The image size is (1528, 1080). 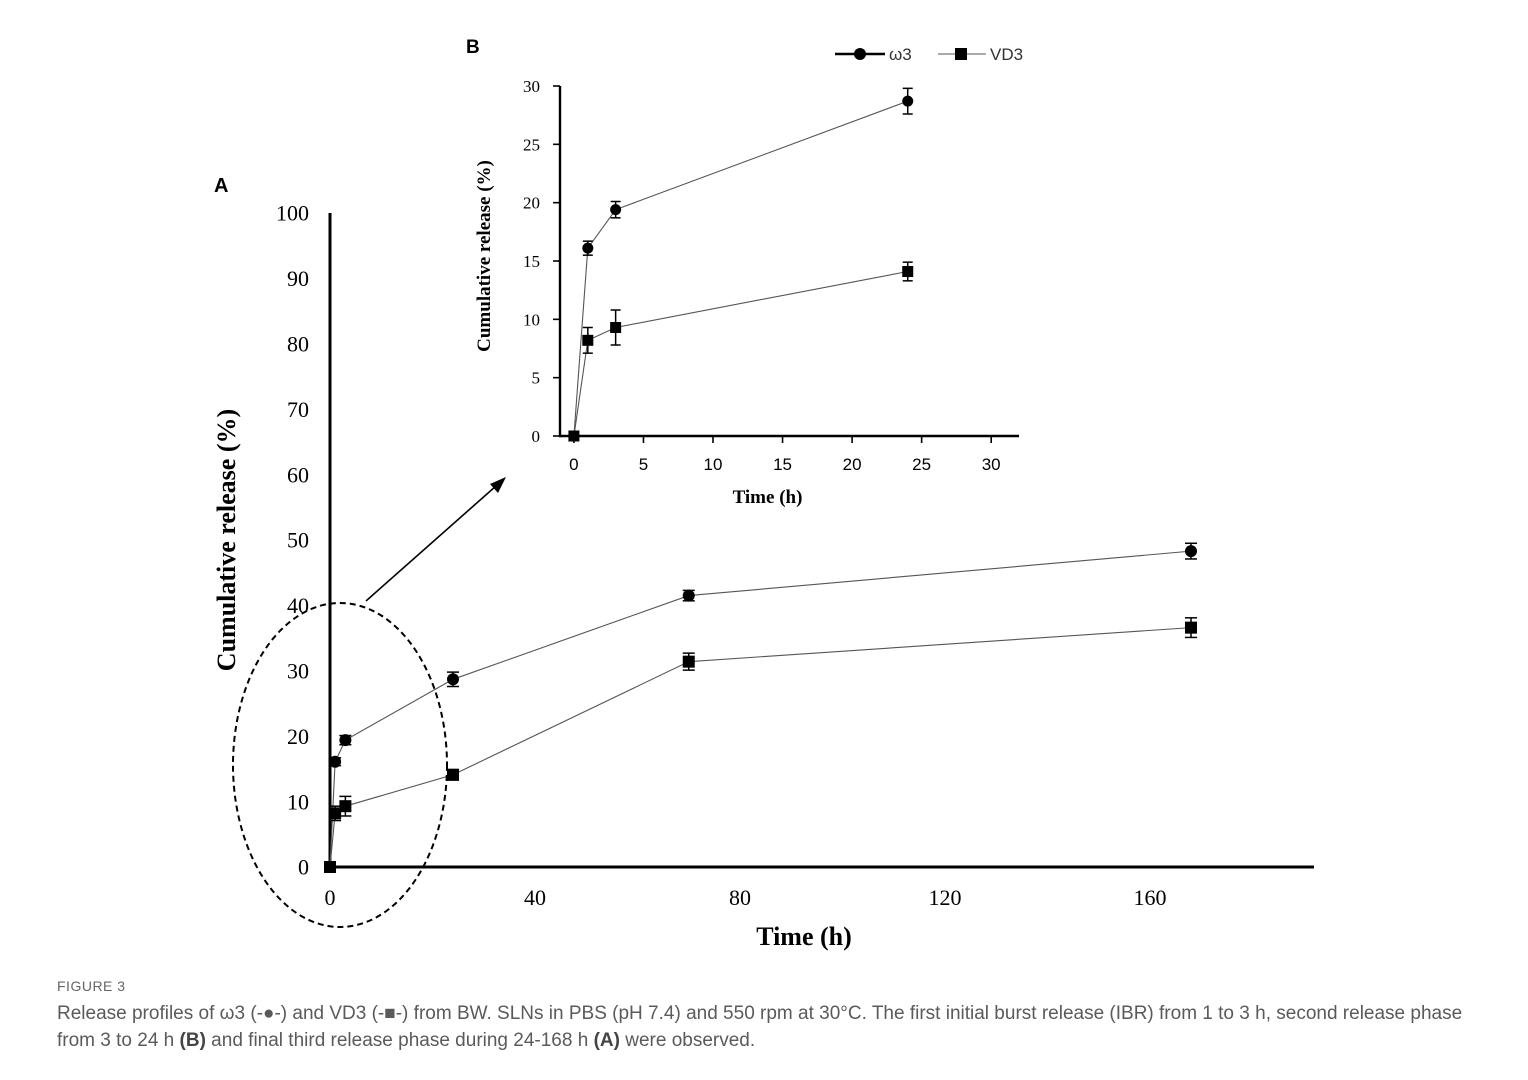 What do you see at coordinates (535, 897) in the screenshot?
I see `x-tick-label: 40` at bounding box center [535, 897].